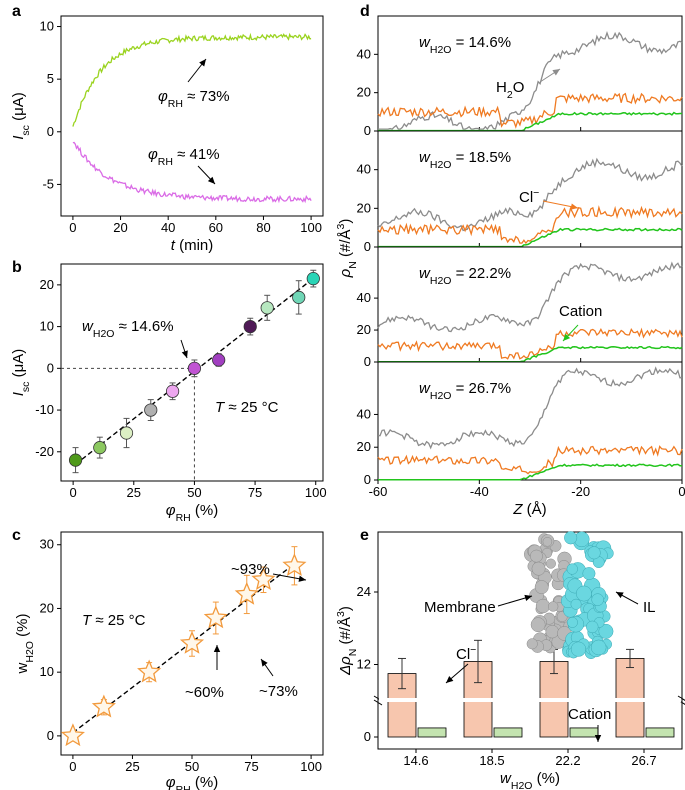 The height and width of the screenshot is (790, 685). What do you see at coordinates (457, 673) in the screenshot?
I see `arrow-e-cl` at bounding box center [457, 673].